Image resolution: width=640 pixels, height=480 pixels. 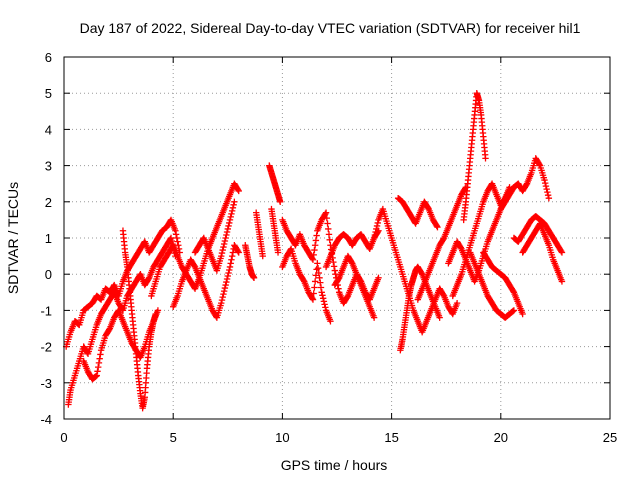 I want to click on y-tick-labels: -4 -3 -2 -1 0 1 2 3 4 5 6, so click(x=46, y=238).